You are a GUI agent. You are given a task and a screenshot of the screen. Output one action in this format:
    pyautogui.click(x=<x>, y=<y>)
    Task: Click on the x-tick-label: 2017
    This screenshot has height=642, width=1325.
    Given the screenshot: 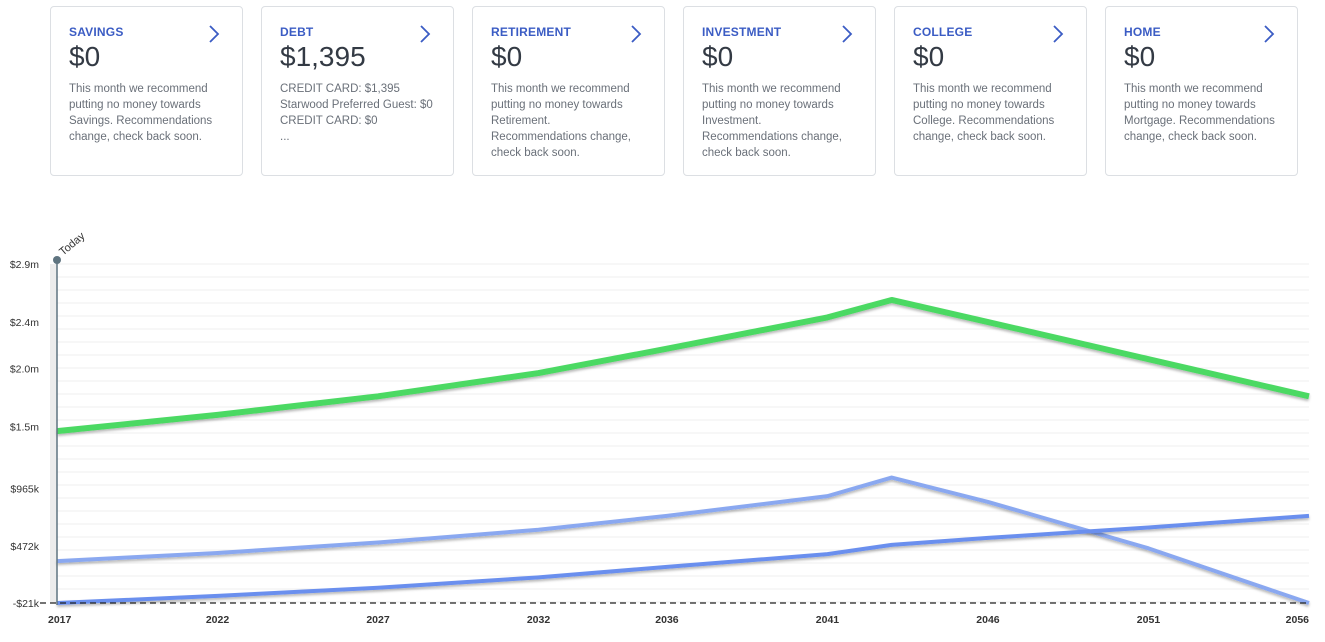 What is the action you would take?
    pyautogui.click(x=60, y=620)
    